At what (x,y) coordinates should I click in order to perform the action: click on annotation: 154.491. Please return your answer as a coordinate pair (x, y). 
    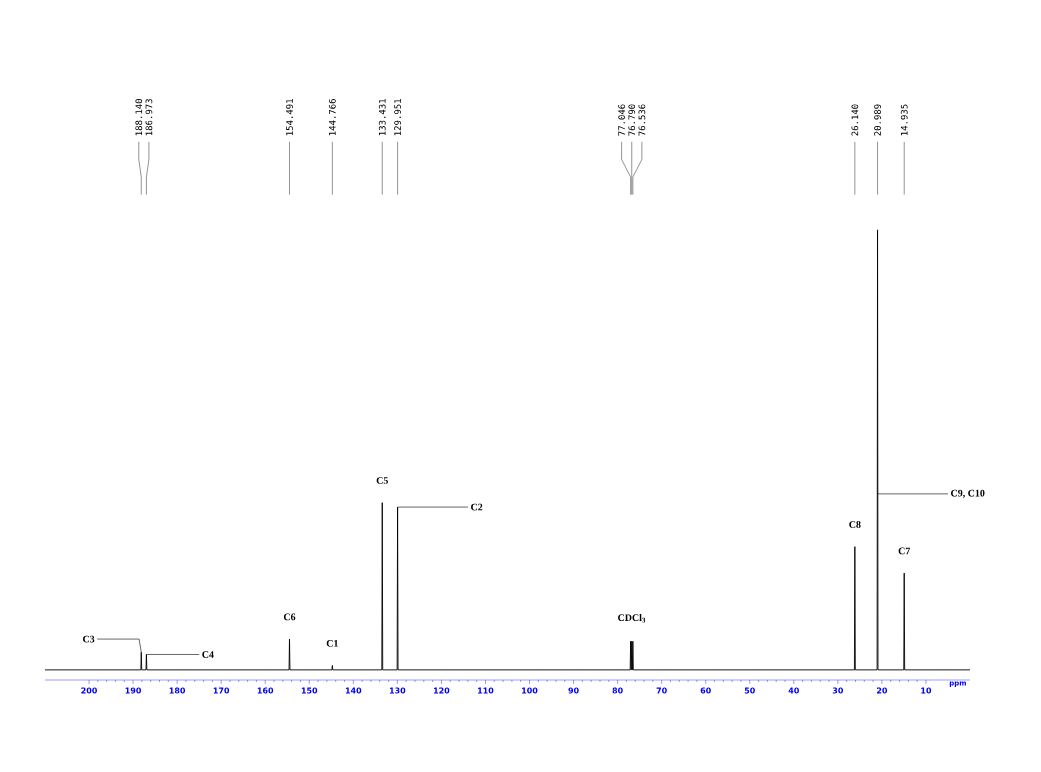
    Looking at the image, I should click on (289, 117).